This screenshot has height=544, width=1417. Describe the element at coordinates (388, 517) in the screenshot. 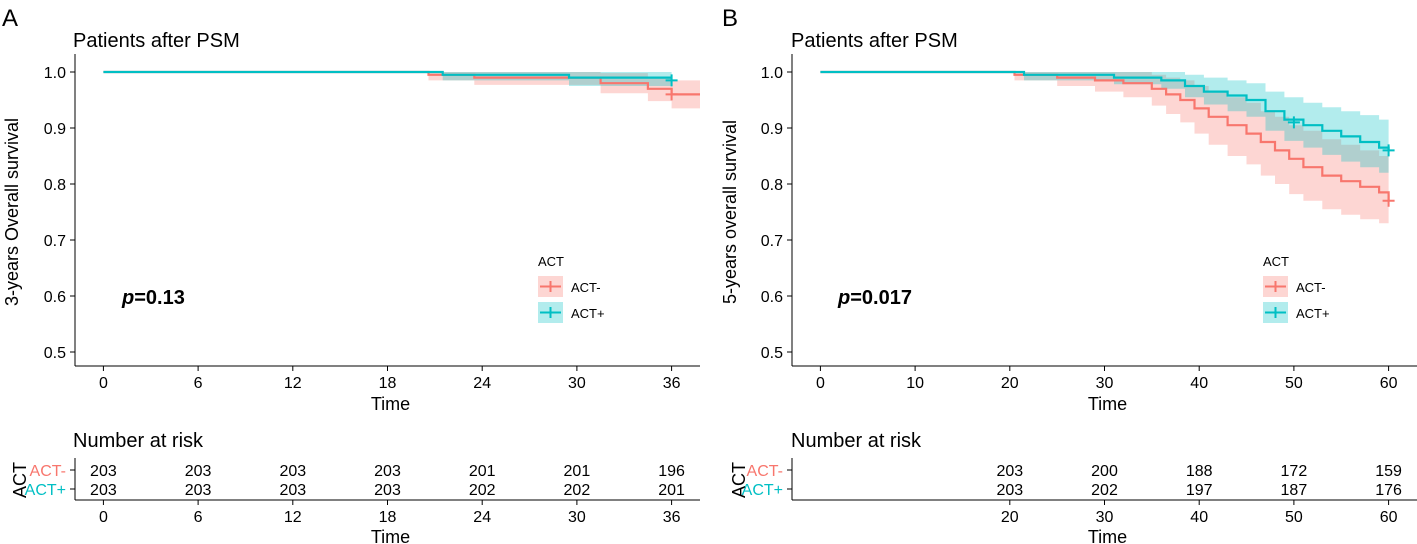

I see `risk-x-tick-label: 18` at that location.